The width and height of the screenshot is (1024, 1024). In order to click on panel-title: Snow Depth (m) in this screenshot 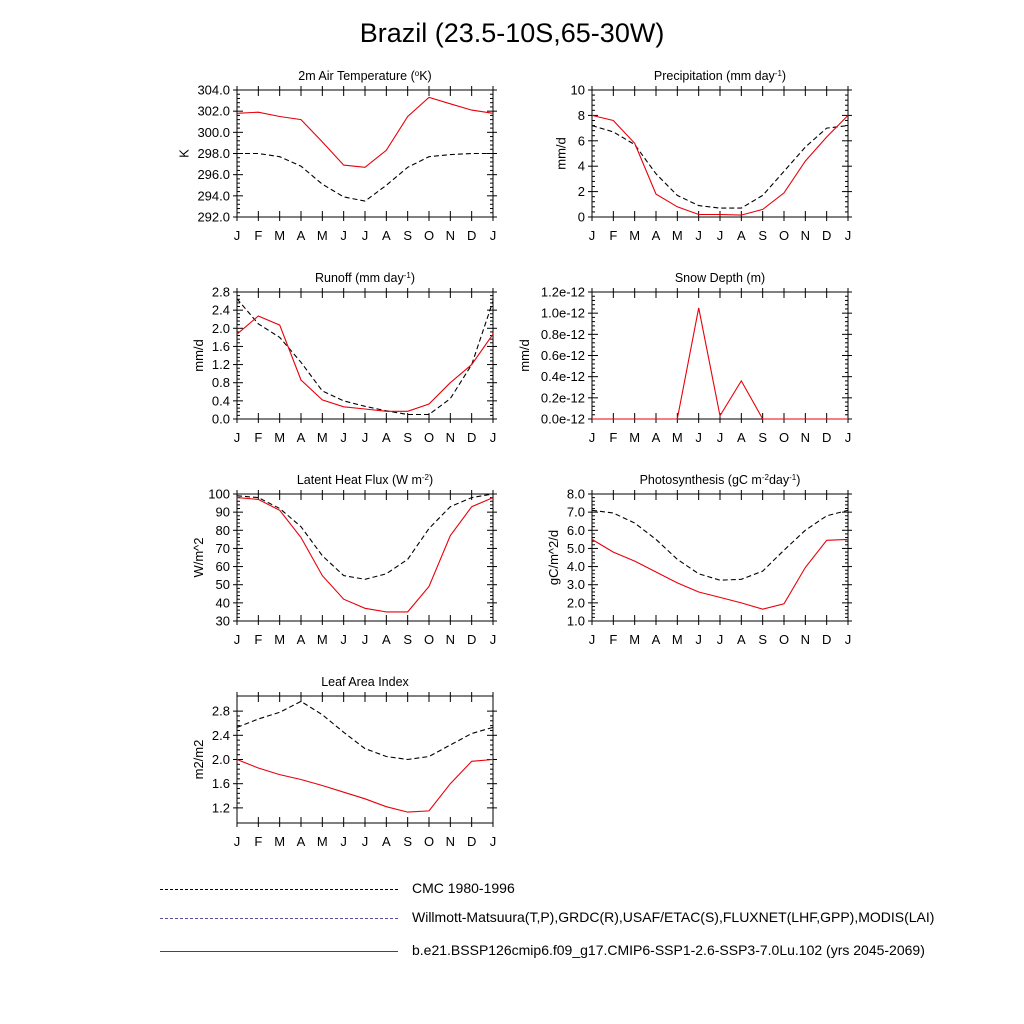, I will do `click(720, 278)`.